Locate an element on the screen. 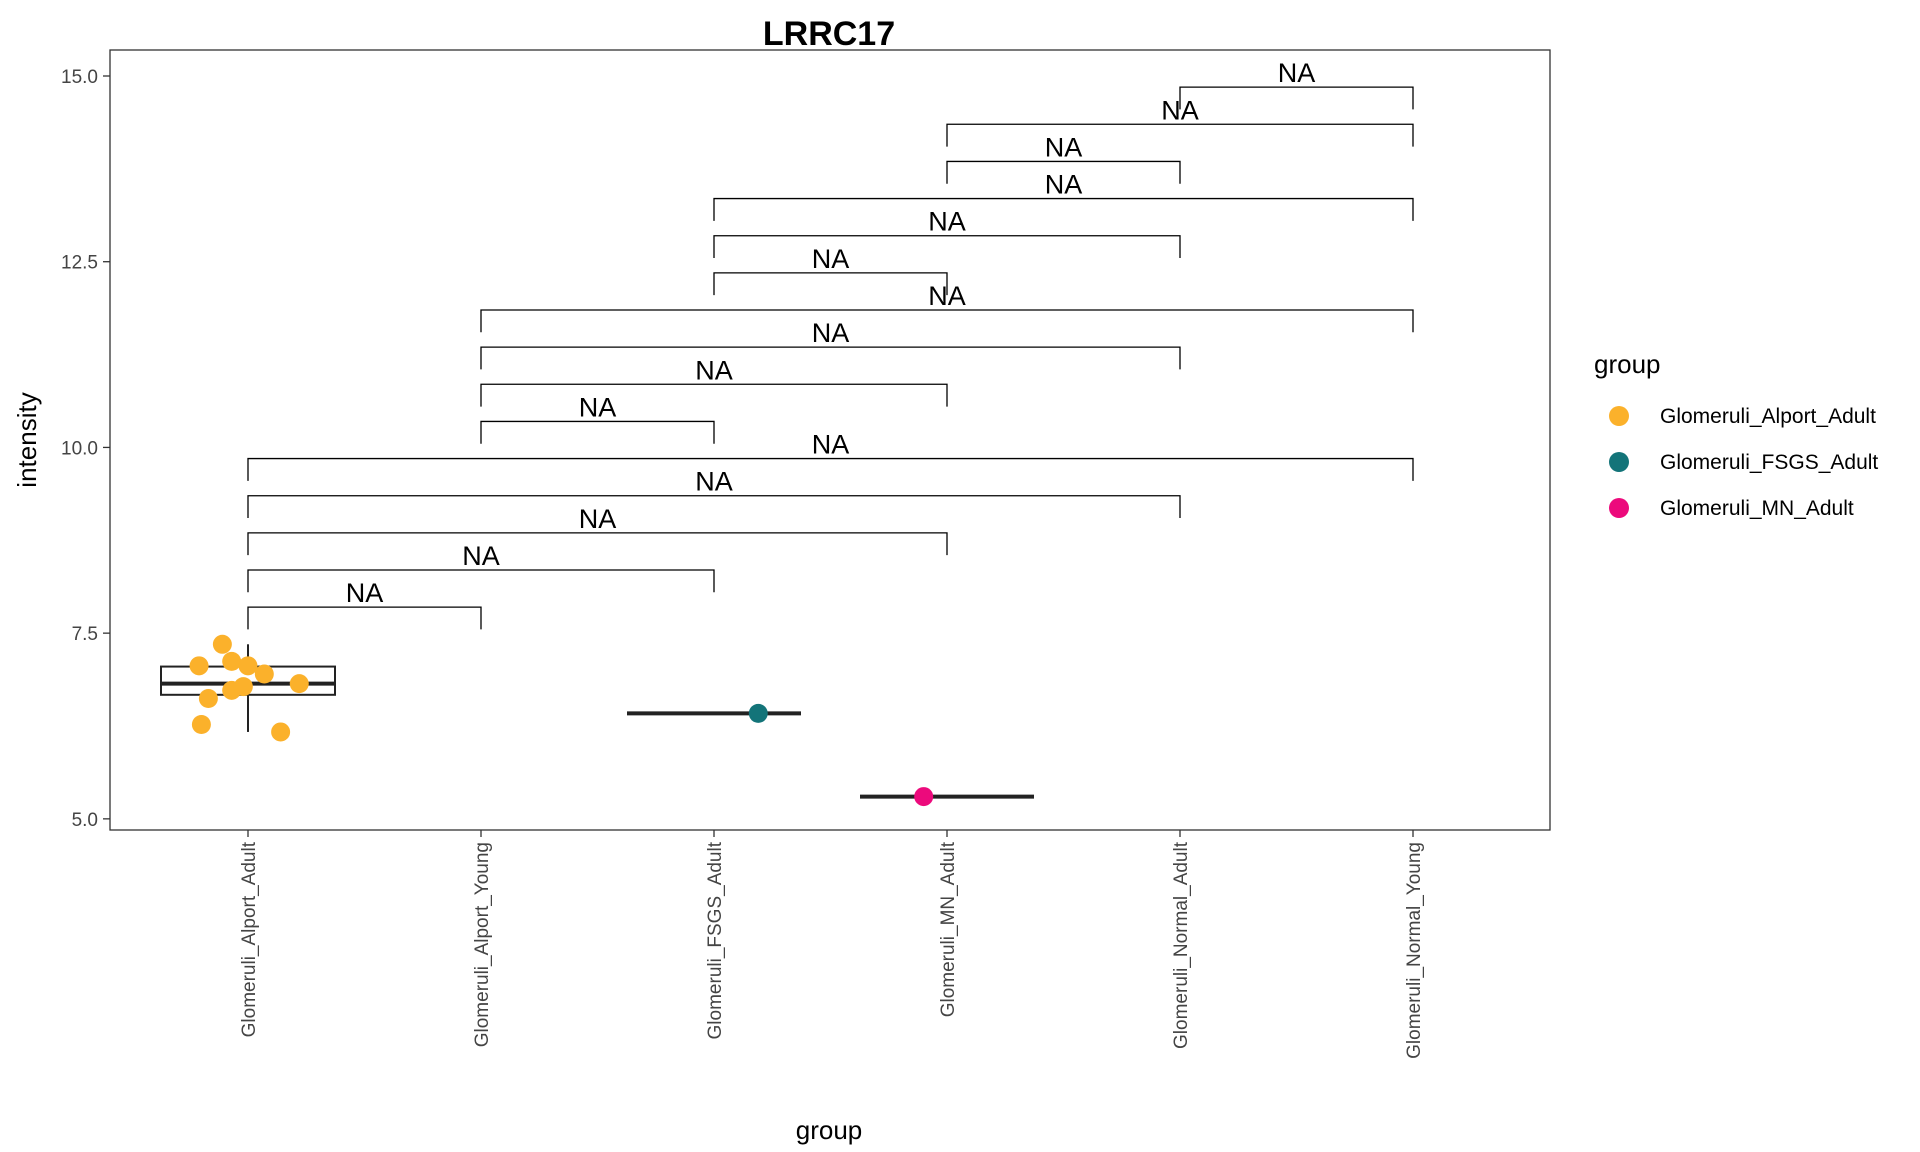  legend-label: Glomeruli_Alport_Adult is located at coordinates (1768, 416).